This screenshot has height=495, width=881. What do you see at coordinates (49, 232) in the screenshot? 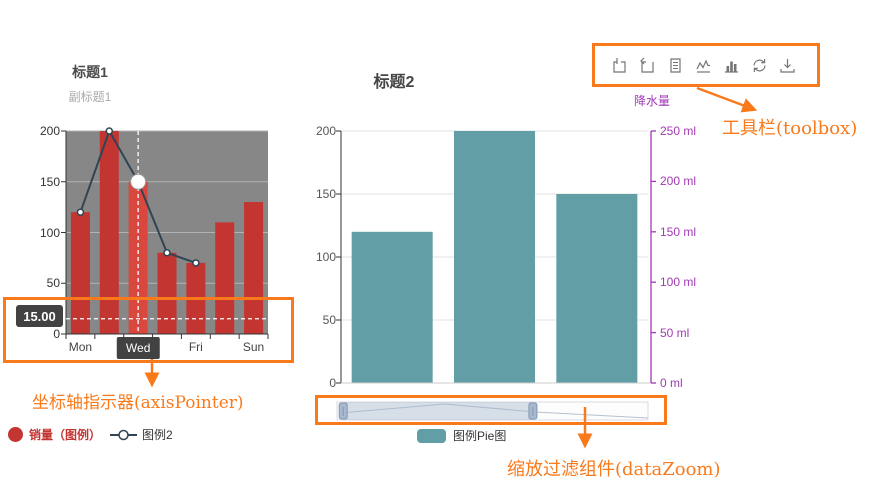
I see `chart1-y-axis-label: 100` at bounding box center [49, 232].